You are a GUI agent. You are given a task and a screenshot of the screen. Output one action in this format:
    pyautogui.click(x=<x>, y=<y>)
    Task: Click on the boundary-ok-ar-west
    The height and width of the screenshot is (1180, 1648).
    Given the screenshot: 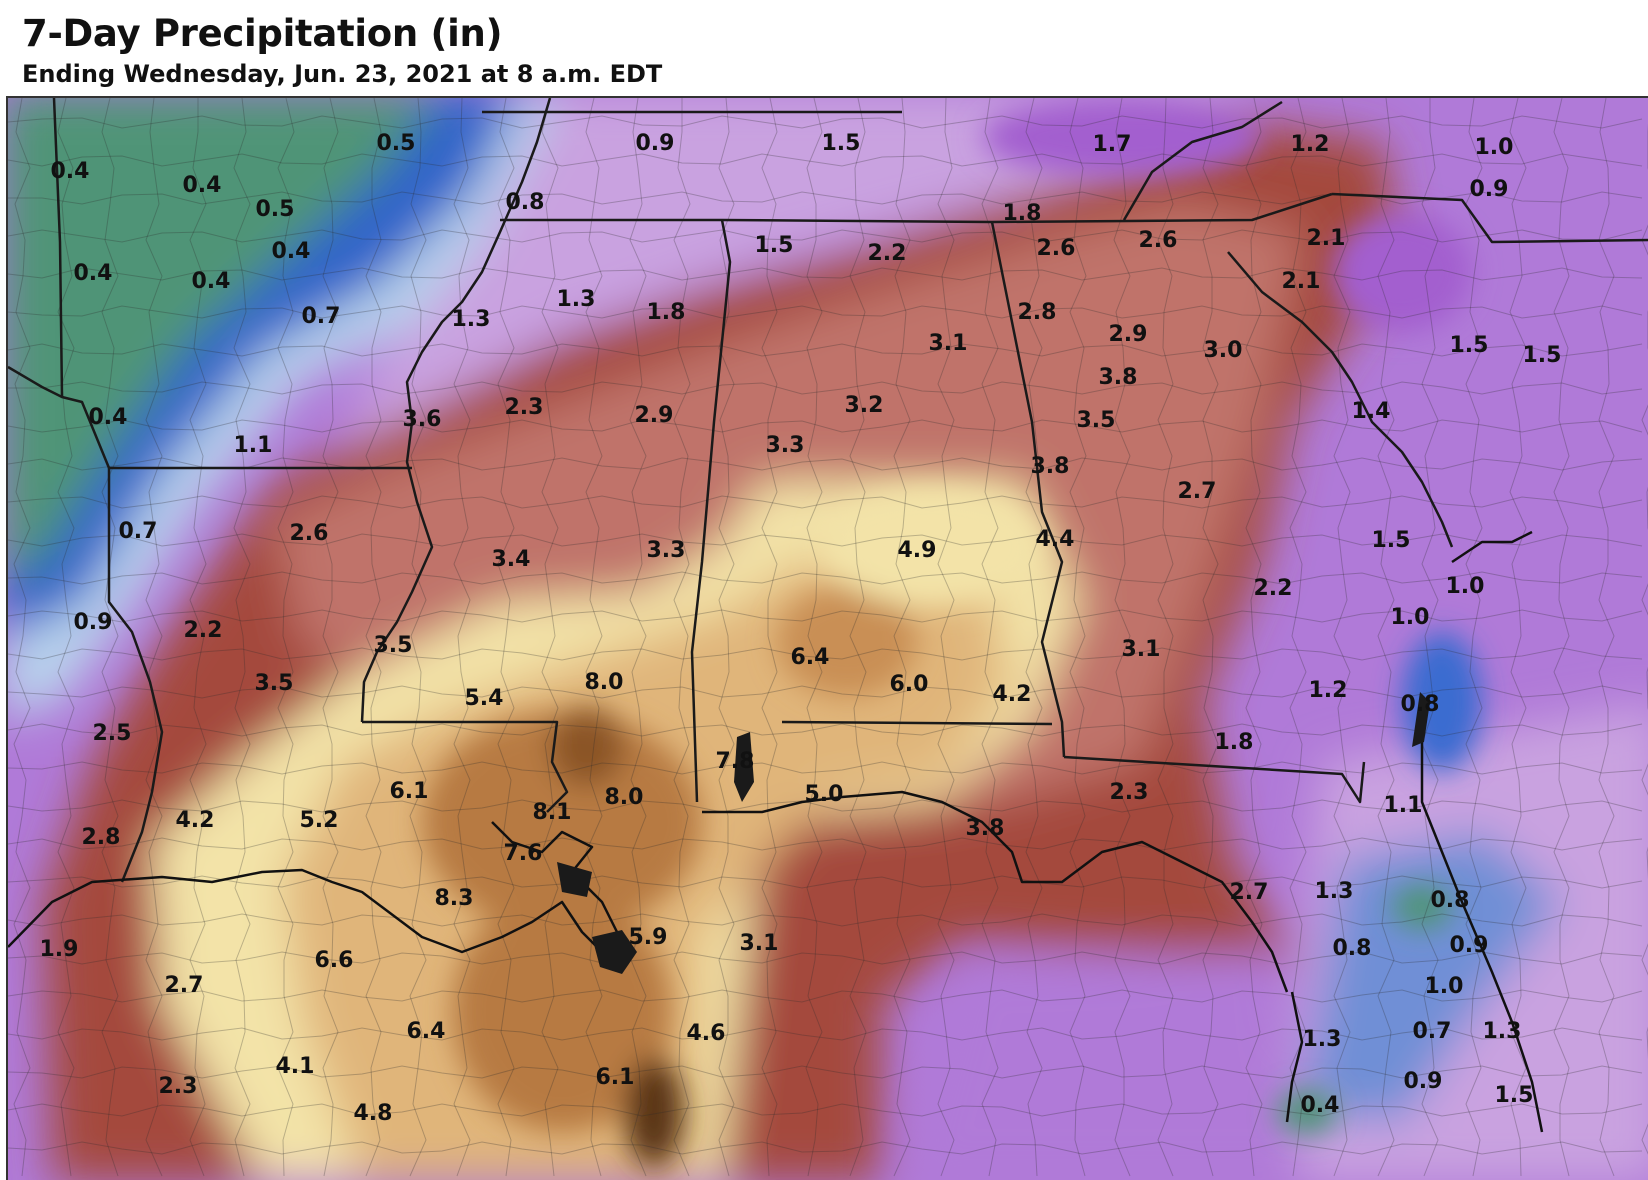 What is the action you would take?
    pyautogui.click(x=58, y=248)
    